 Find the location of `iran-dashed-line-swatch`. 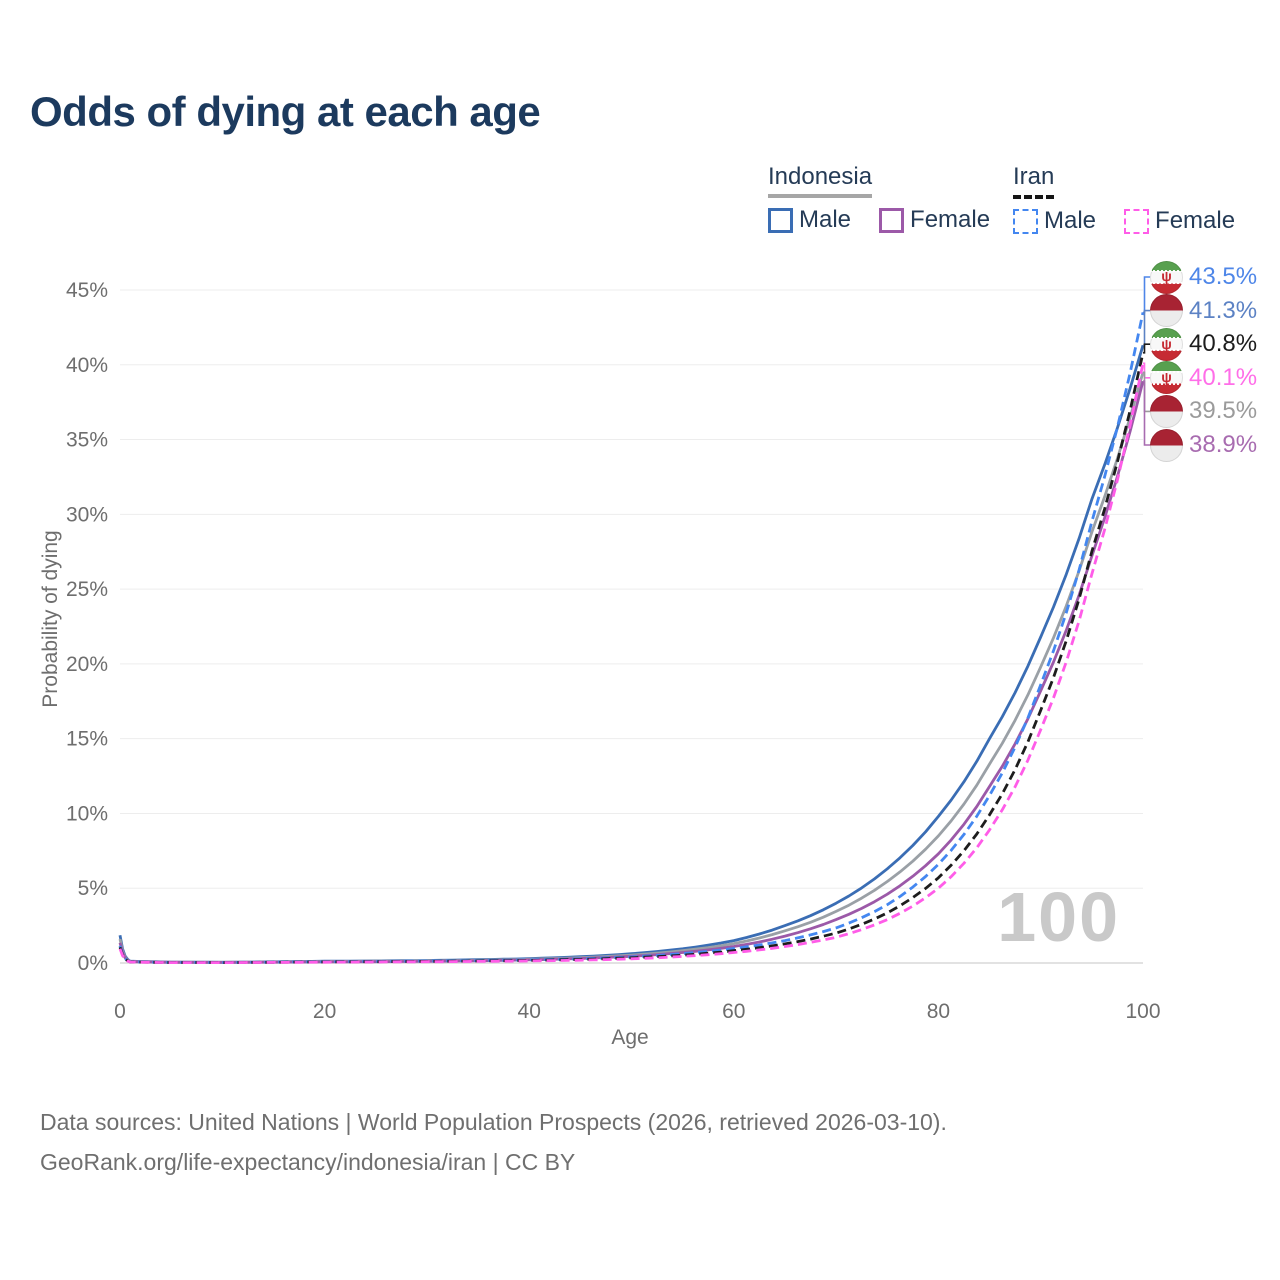

iran-dashed-line-swatch is located at coordinates (1034, 197).